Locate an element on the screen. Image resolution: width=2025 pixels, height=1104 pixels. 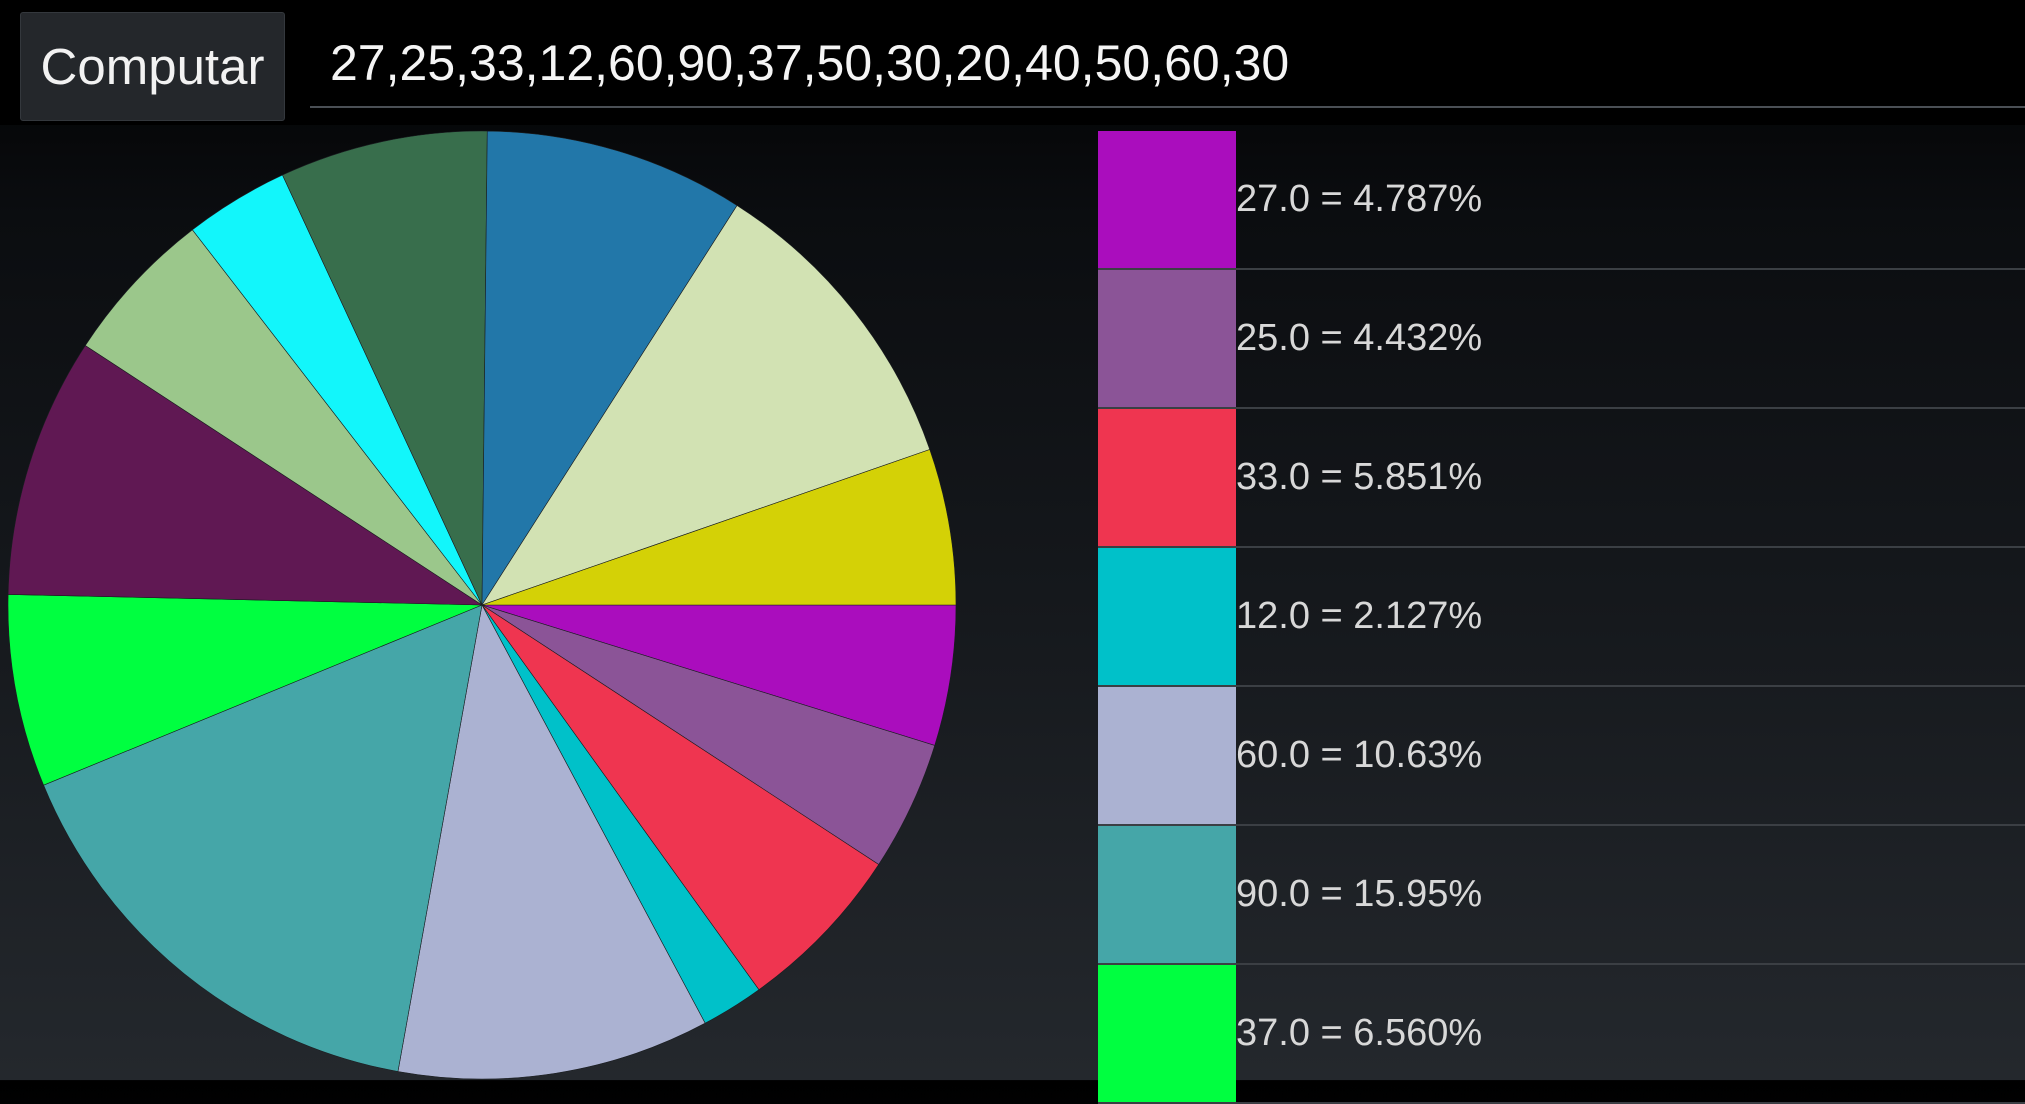
legend-label: 37.0 = 6.560% is located at coordinates (1359, 1033).